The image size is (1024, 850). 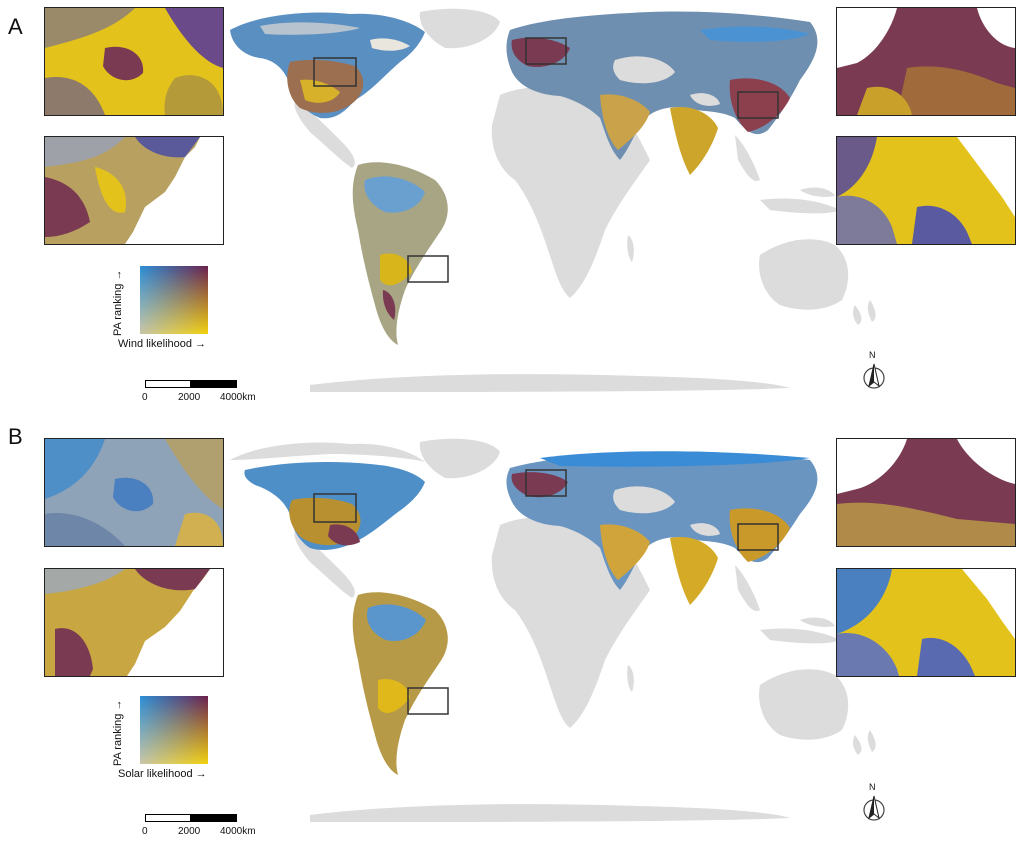 What do you see at coordinates (162, 344) in the screenshot?
I see `legend-x-label: Wind likelihood →` at bounding box center [162, 344].